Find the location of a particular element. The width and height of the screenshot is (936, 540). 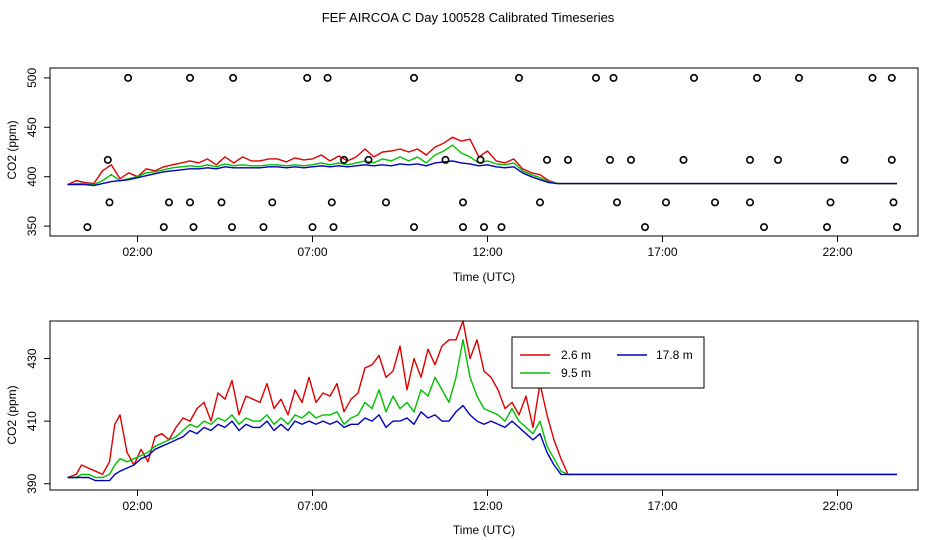

top-series-group is located at coordinates (482, 161).